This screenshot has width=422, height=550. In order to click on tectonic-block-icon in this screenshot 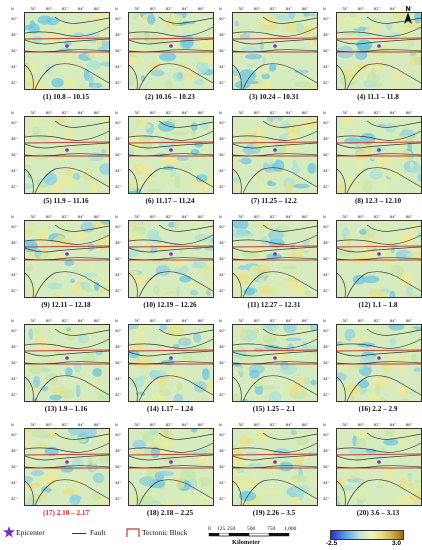, I will do `click(133, 532)`.